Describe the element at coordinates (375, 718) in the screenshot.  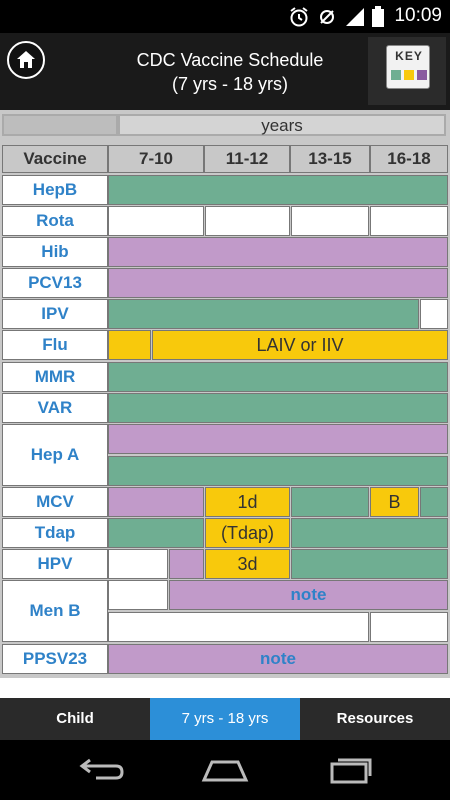
I see `tab-resources: Resources` at that location.